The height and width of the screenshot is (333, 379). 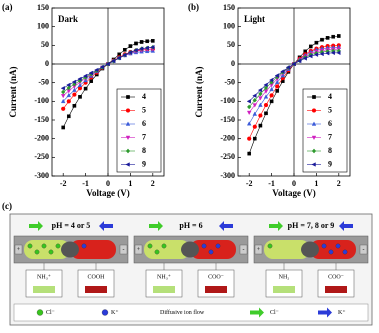 I want to click on x-tick-label: 2, so click(x=339, y=183).